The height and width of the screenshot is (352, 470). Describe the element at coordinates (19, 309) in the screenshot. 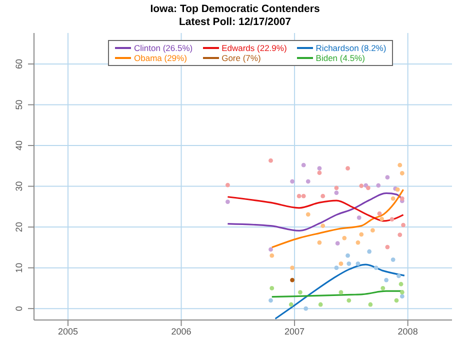

I see `y-tick-label: 0` at that location.